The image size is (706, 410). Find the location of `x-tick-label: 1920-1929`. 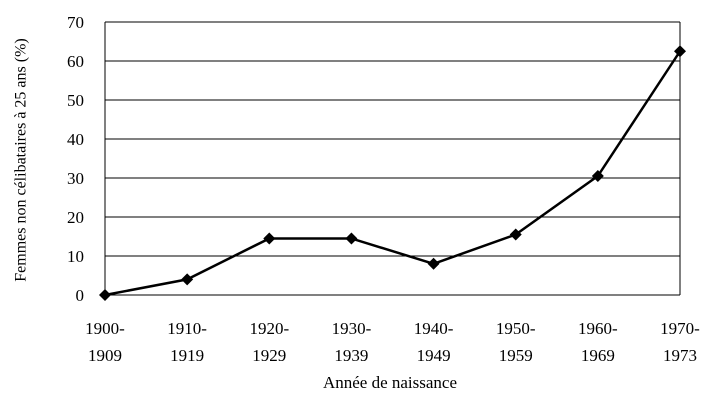

x-tick-label: 1920-1929 is located at coordinates (269, 342).